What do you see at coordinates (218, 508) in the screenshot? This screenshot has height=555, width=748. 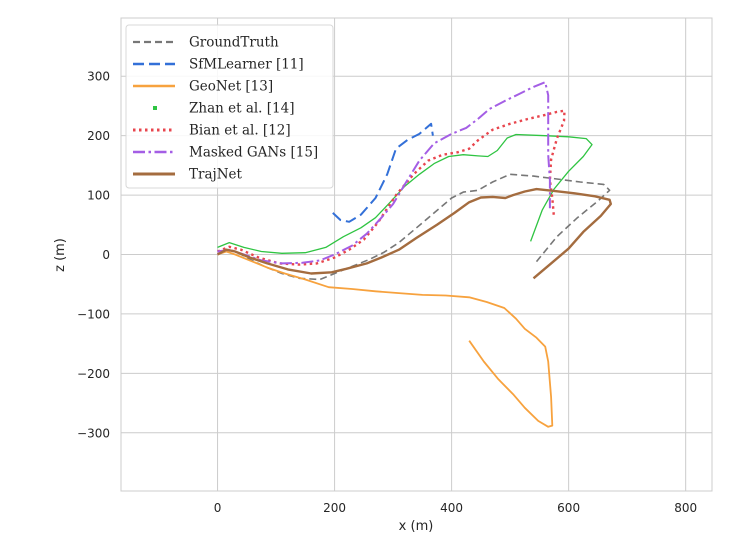 I see `x-tick-label: 0` at bounding box center [218, 508].